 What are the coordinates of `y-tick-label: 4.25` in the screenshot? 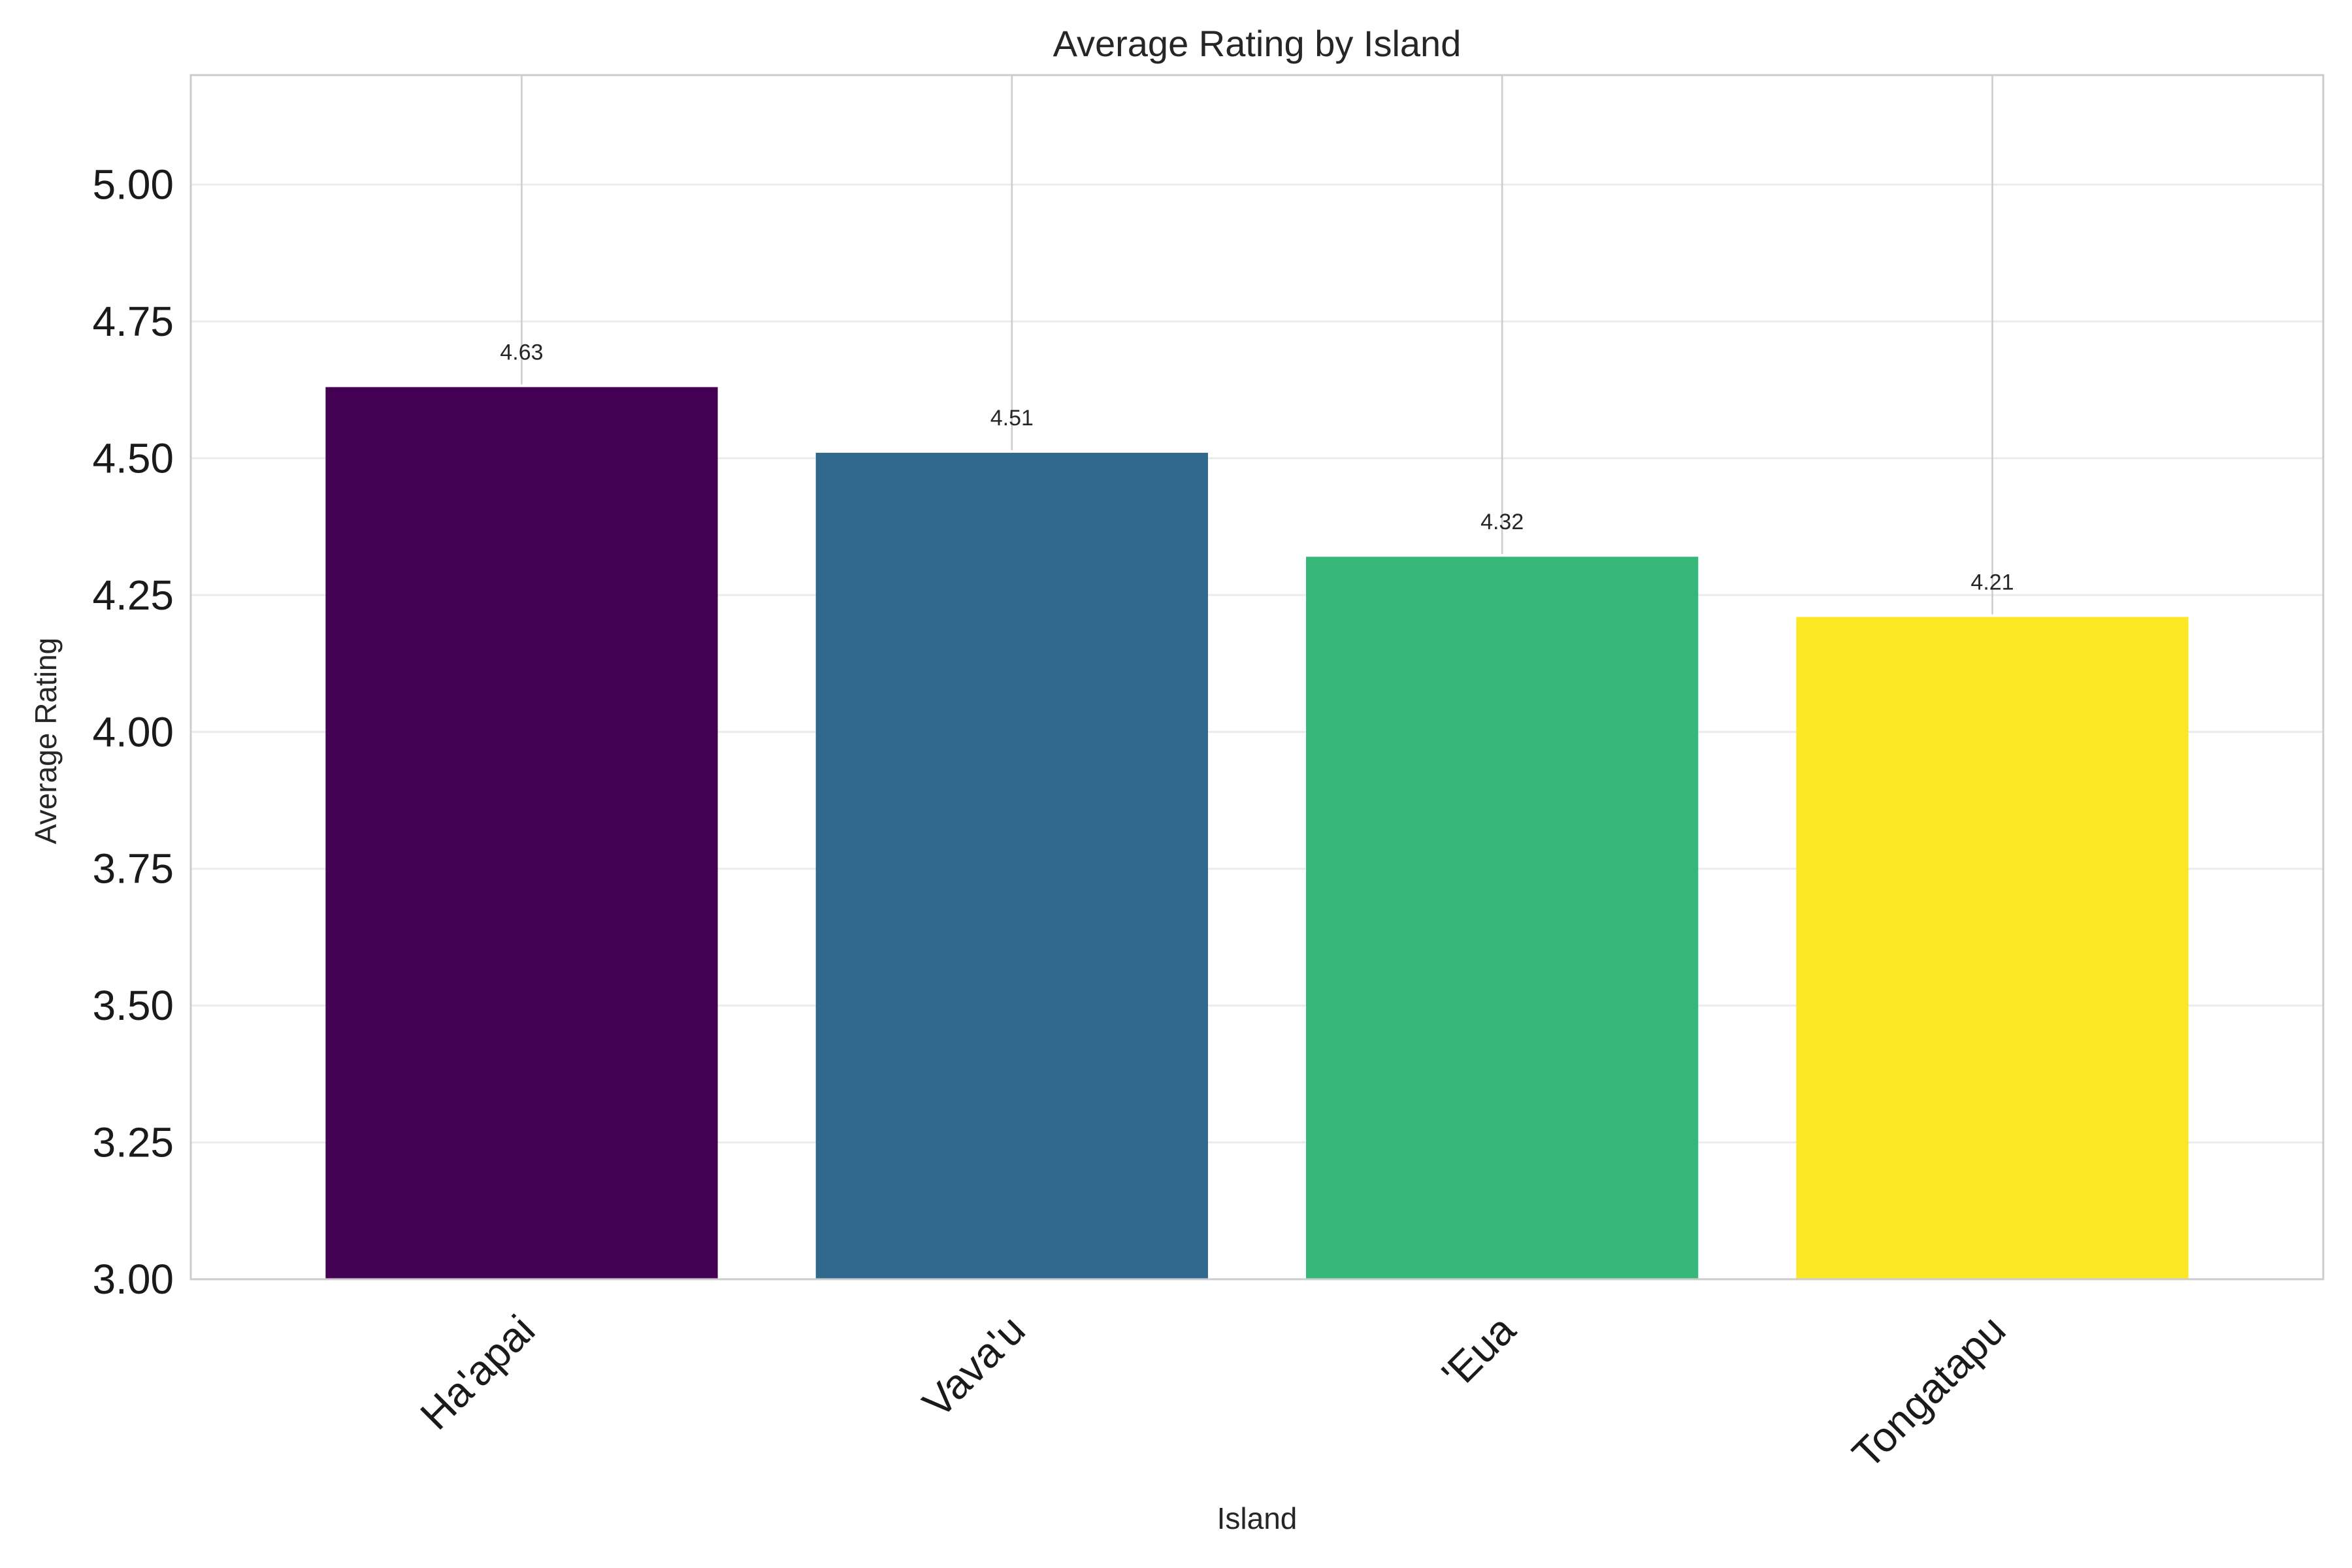 It's located at (133, 595).